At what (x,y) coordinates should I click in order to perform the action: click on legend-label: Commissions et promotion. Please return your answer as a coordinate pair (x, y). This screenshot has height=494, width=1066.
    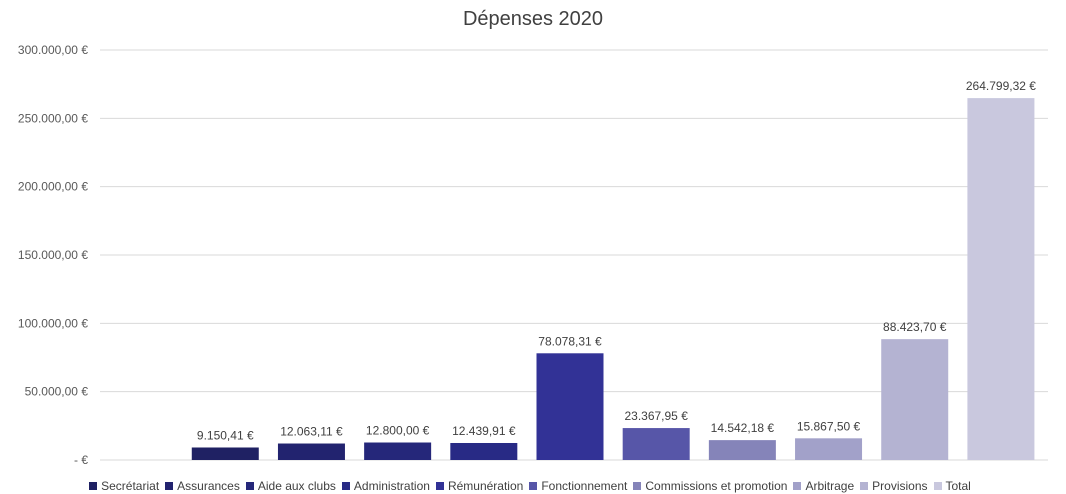
    Looking at the image, I should click on (716, 486).